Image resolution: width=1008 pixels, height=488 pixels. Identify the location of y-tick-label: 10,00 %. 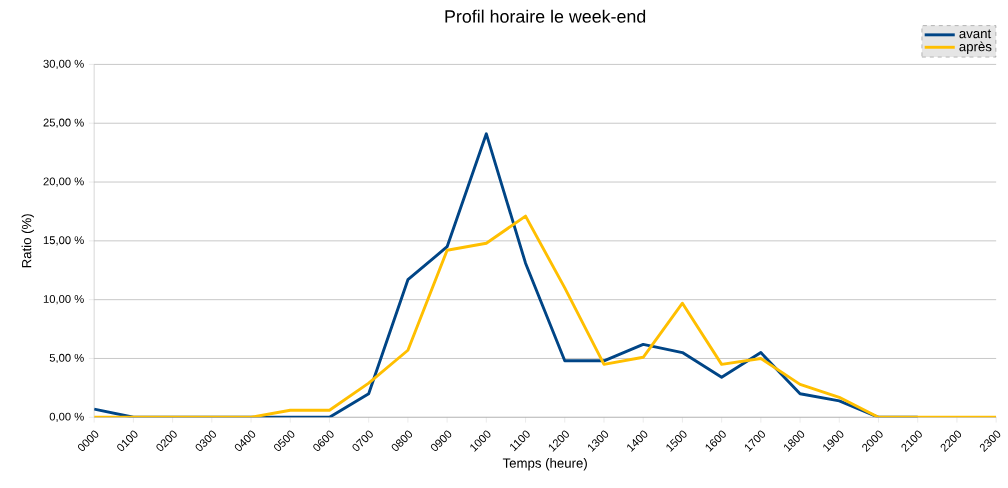
(63, 300).